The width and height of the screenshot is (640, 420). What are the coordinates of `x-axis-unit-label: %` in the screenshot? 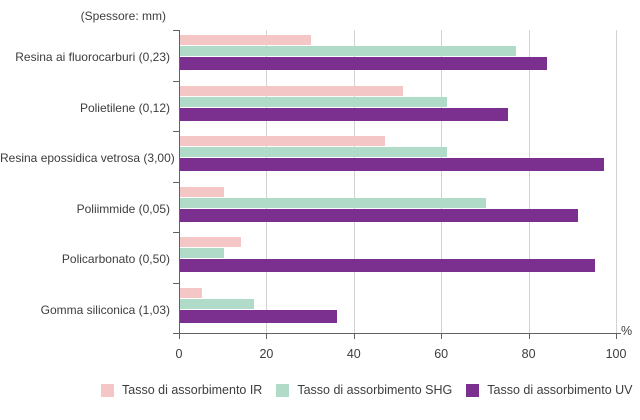 It's located at (627, 331).